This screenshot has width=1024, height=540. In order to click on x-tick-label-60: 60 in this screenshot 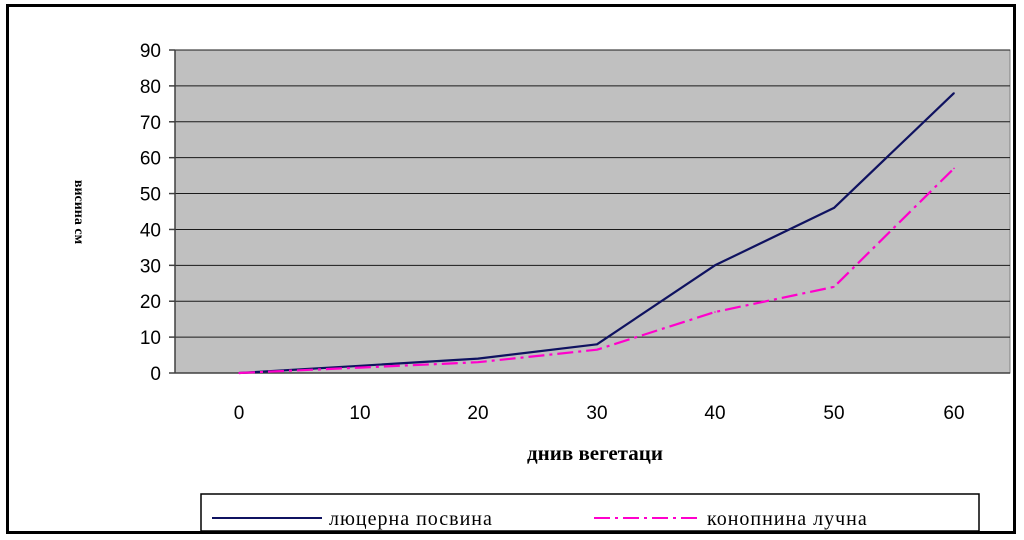, I will do `click(953, 413)`.